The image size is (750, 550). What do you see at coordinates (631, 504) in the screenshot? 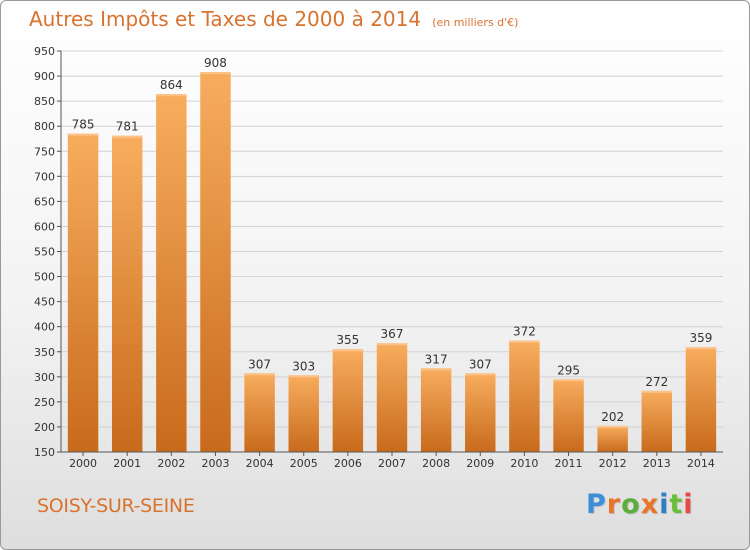
I see `brand-letter: o` at bounding box center [631, 504].